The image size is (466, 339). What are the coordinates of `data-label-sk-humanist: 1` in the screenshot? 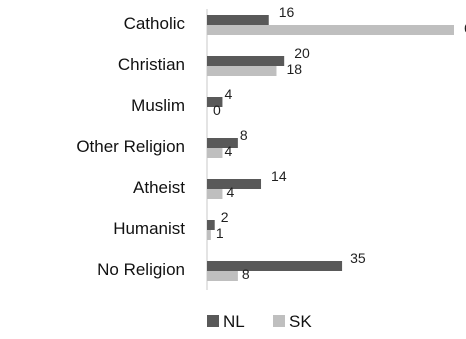 It's located at (220, 233).